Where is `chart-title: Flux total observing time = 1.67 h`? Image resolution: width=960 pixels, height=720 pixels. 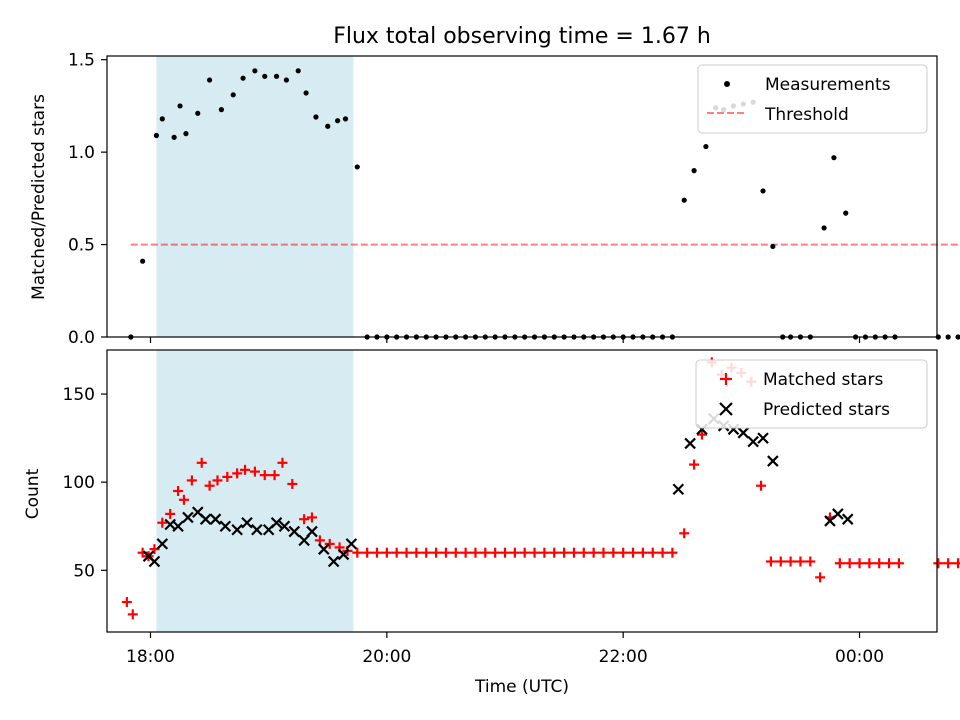
chart-title: Flux total observing time = 1.67 h is located at coordinates (522, 36).